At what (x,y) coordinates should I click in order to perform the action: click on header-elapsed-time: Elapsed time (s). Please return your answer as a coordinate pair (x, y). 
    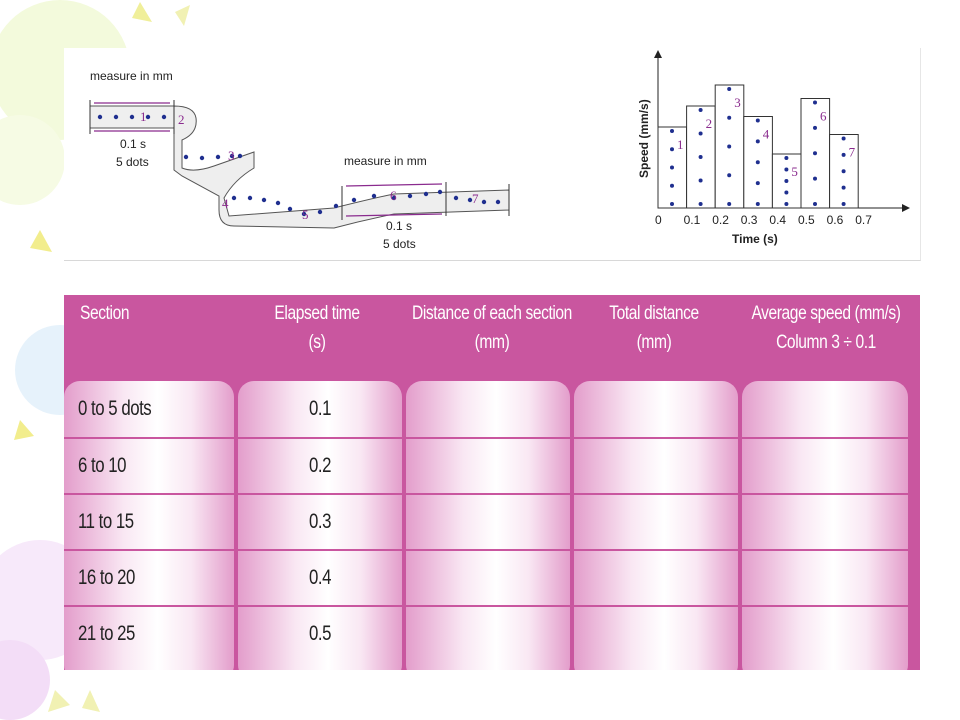
    Looking at the image, I should click on (317, 328).